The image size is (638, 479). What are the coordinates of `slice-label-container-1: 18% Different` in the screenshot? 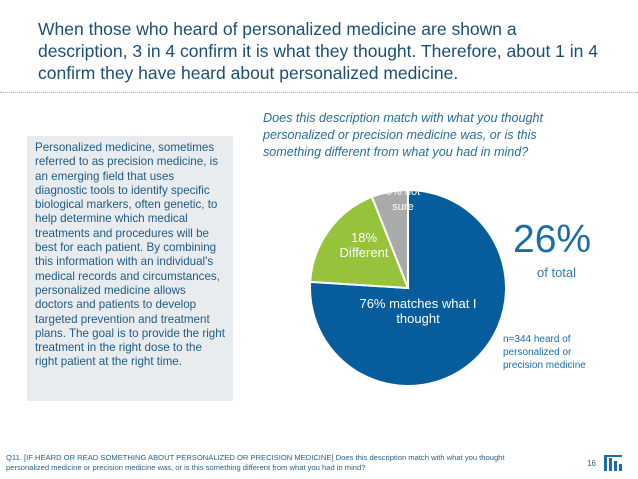 It's located at (364, 245).